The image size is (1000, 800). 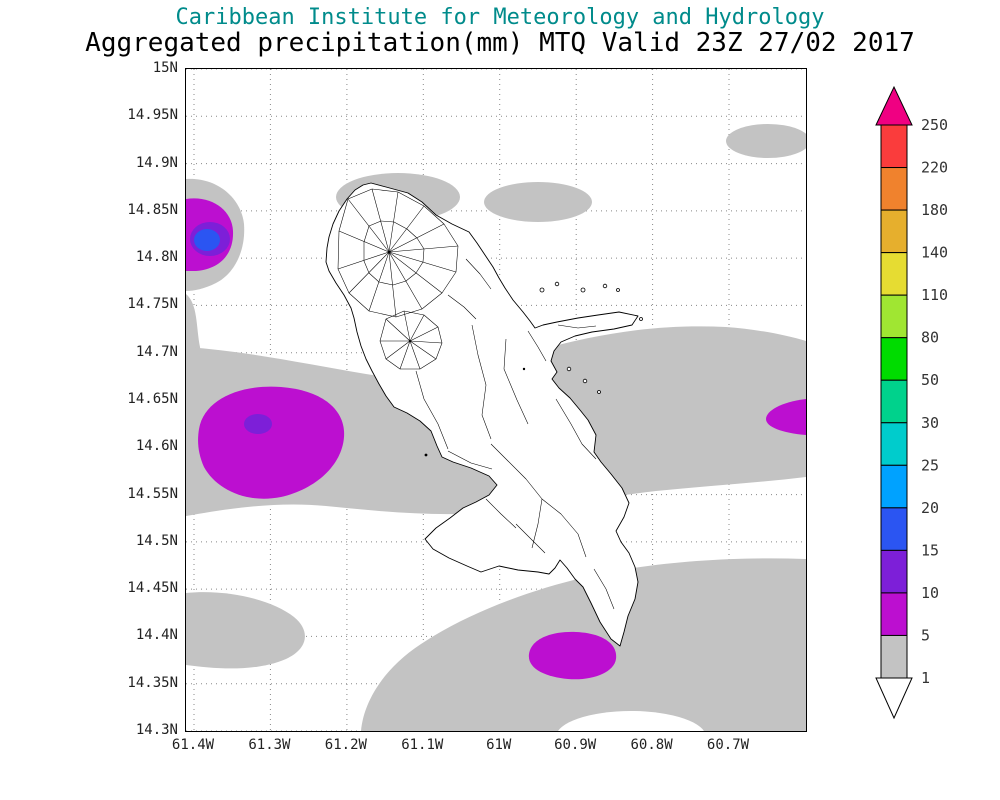 I want to click on lat-tick-label: 14.6N, so click(x=156, y=446).